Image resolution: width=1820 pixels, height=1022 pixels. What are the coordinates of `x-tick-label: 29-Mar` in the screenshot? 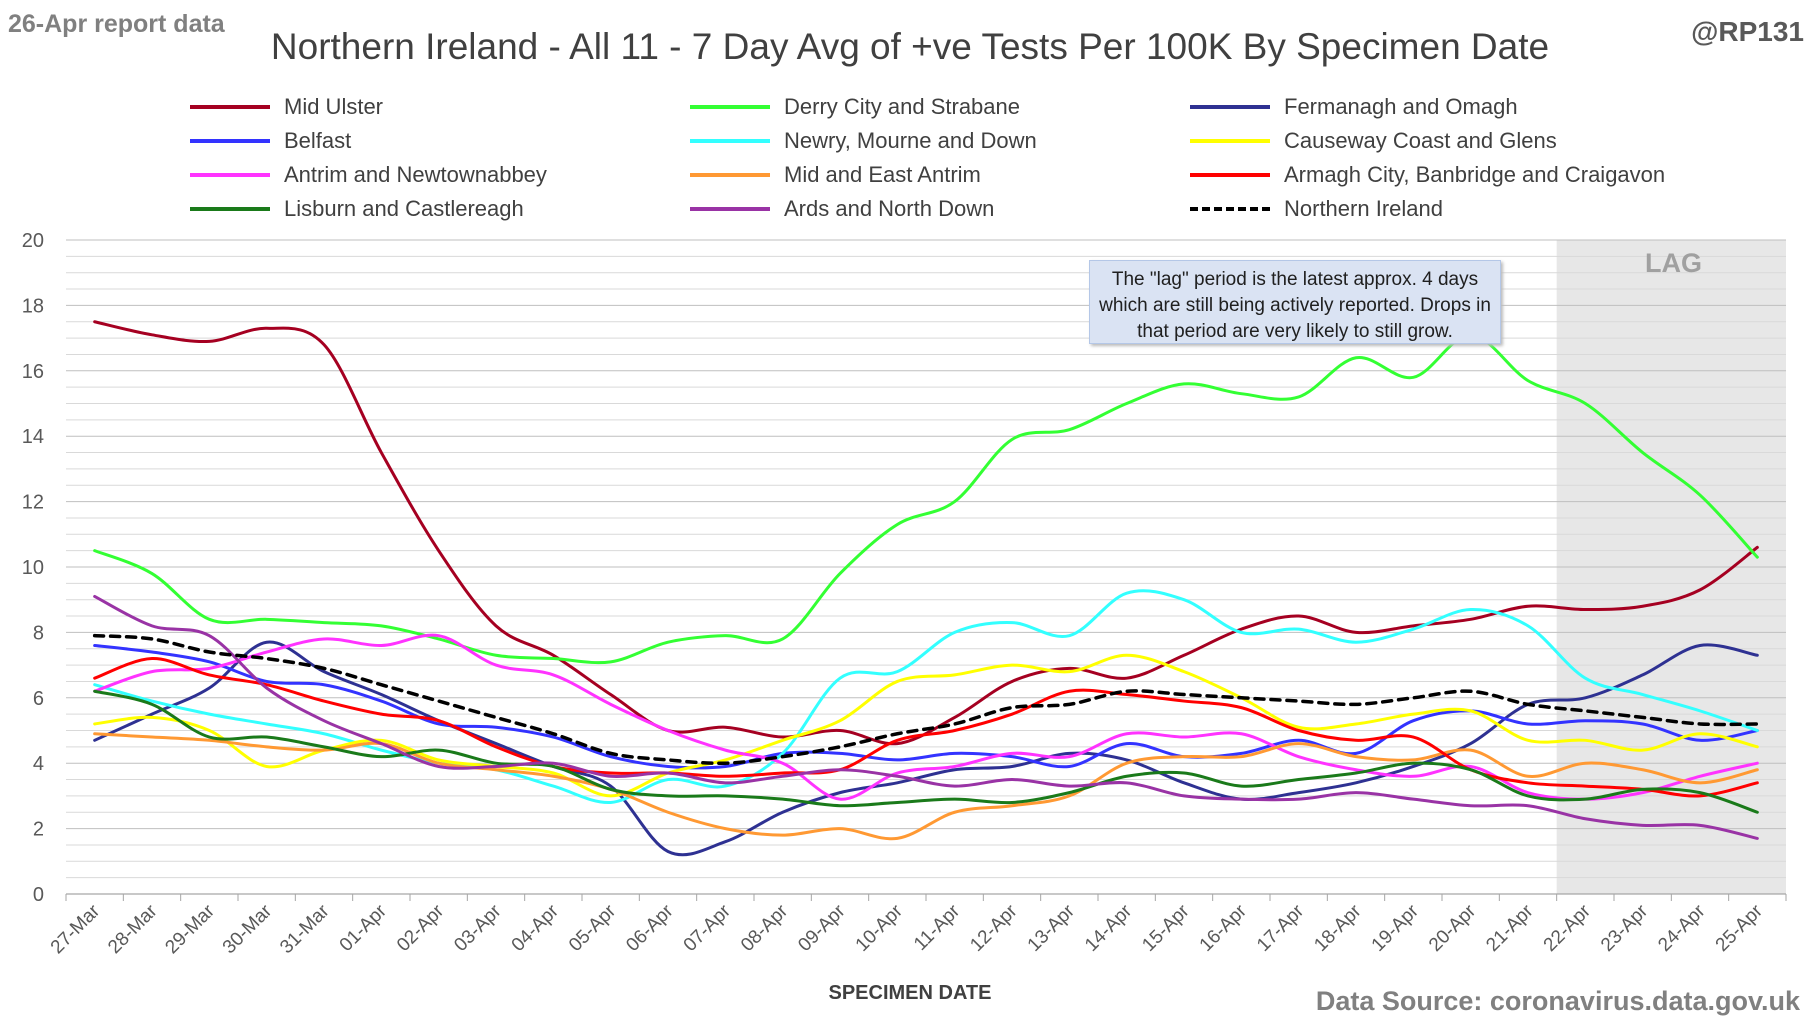 It's located at (190, 929).